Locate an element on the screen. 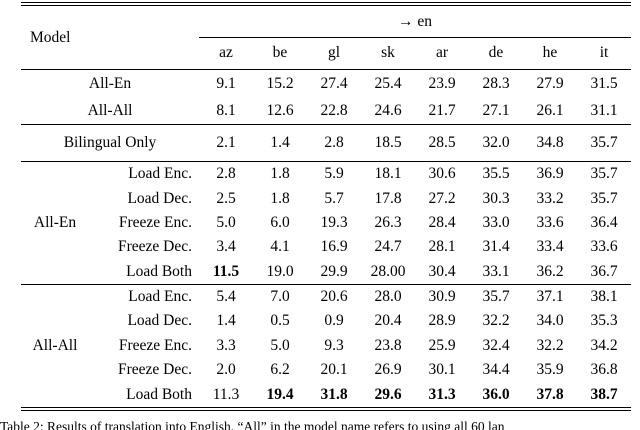 The height and width of the screenshot is (430, 640). header-row-direction: Model → en is located at coordinates (326, 37).